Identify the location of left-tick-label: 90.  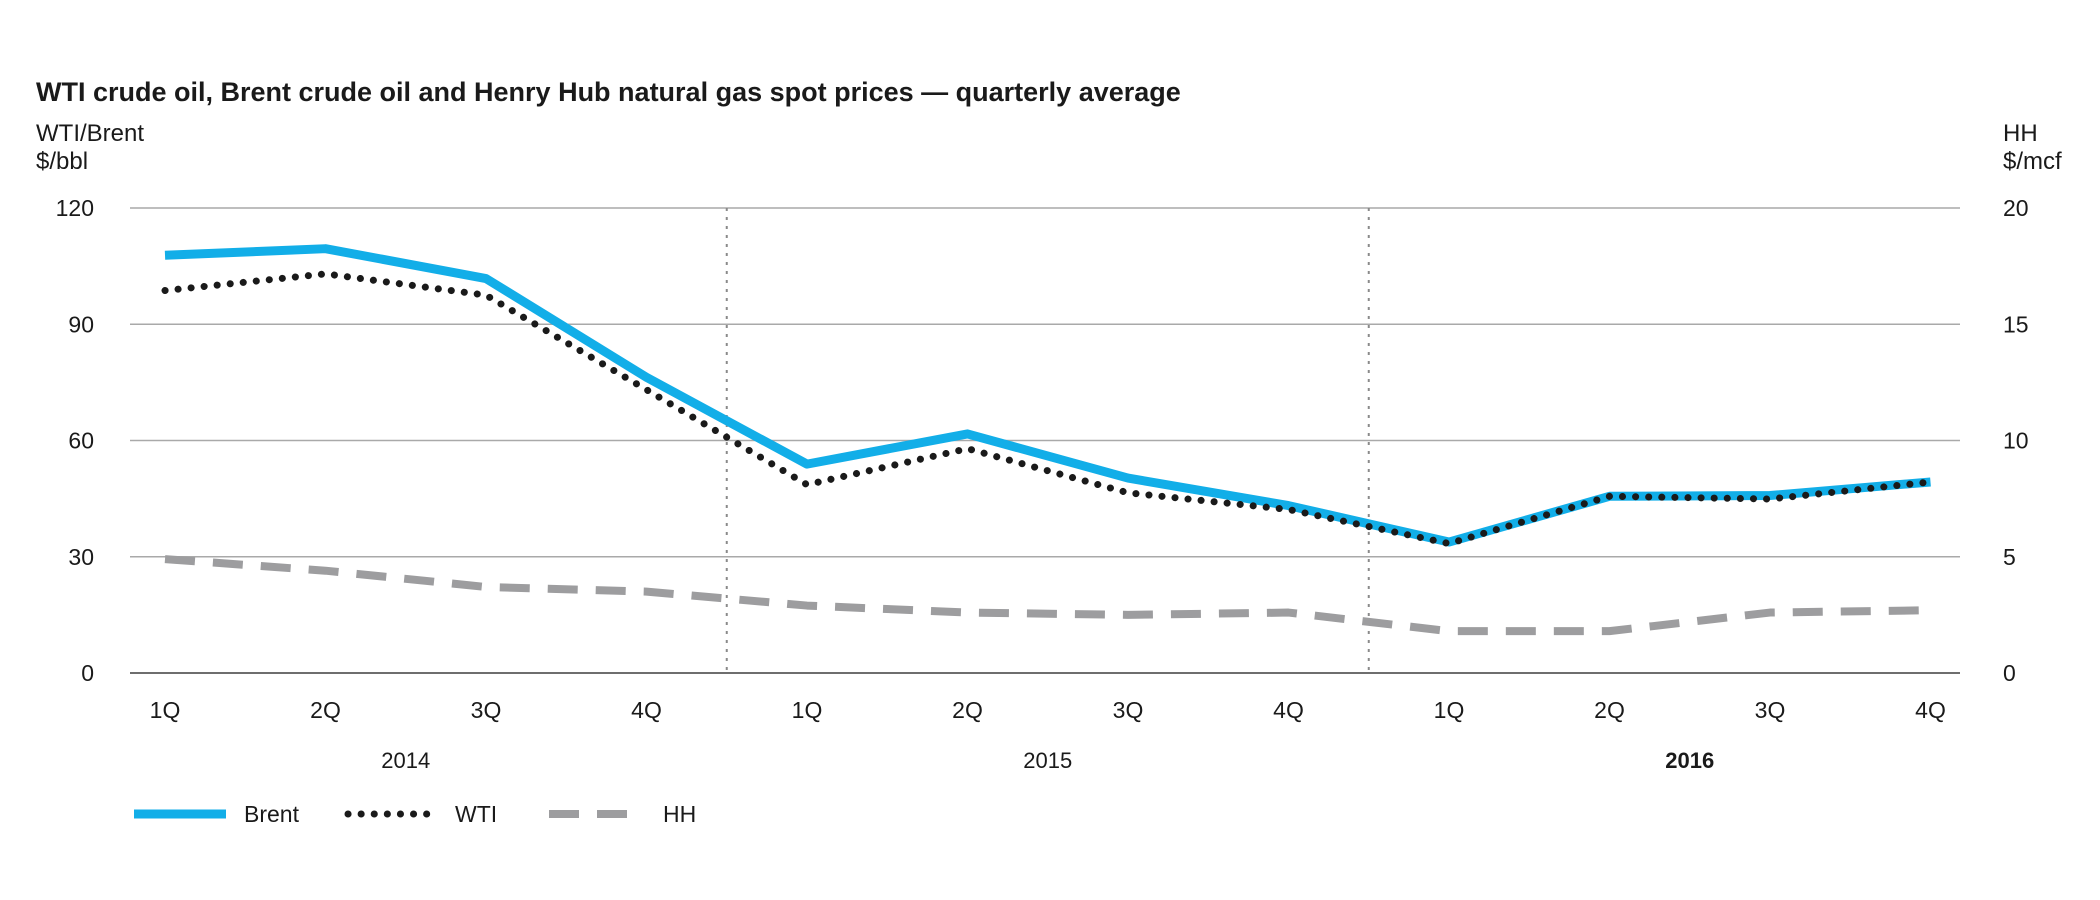
(81, 324).